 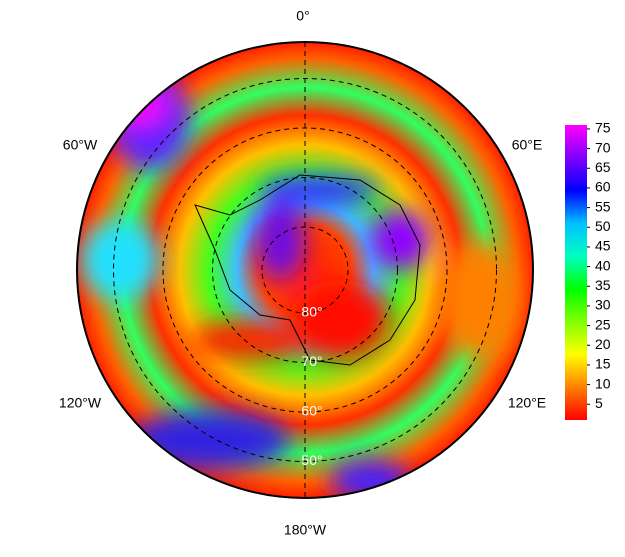 I want to click on colorbar-tick-label: 75, so click(x=603, y=128).